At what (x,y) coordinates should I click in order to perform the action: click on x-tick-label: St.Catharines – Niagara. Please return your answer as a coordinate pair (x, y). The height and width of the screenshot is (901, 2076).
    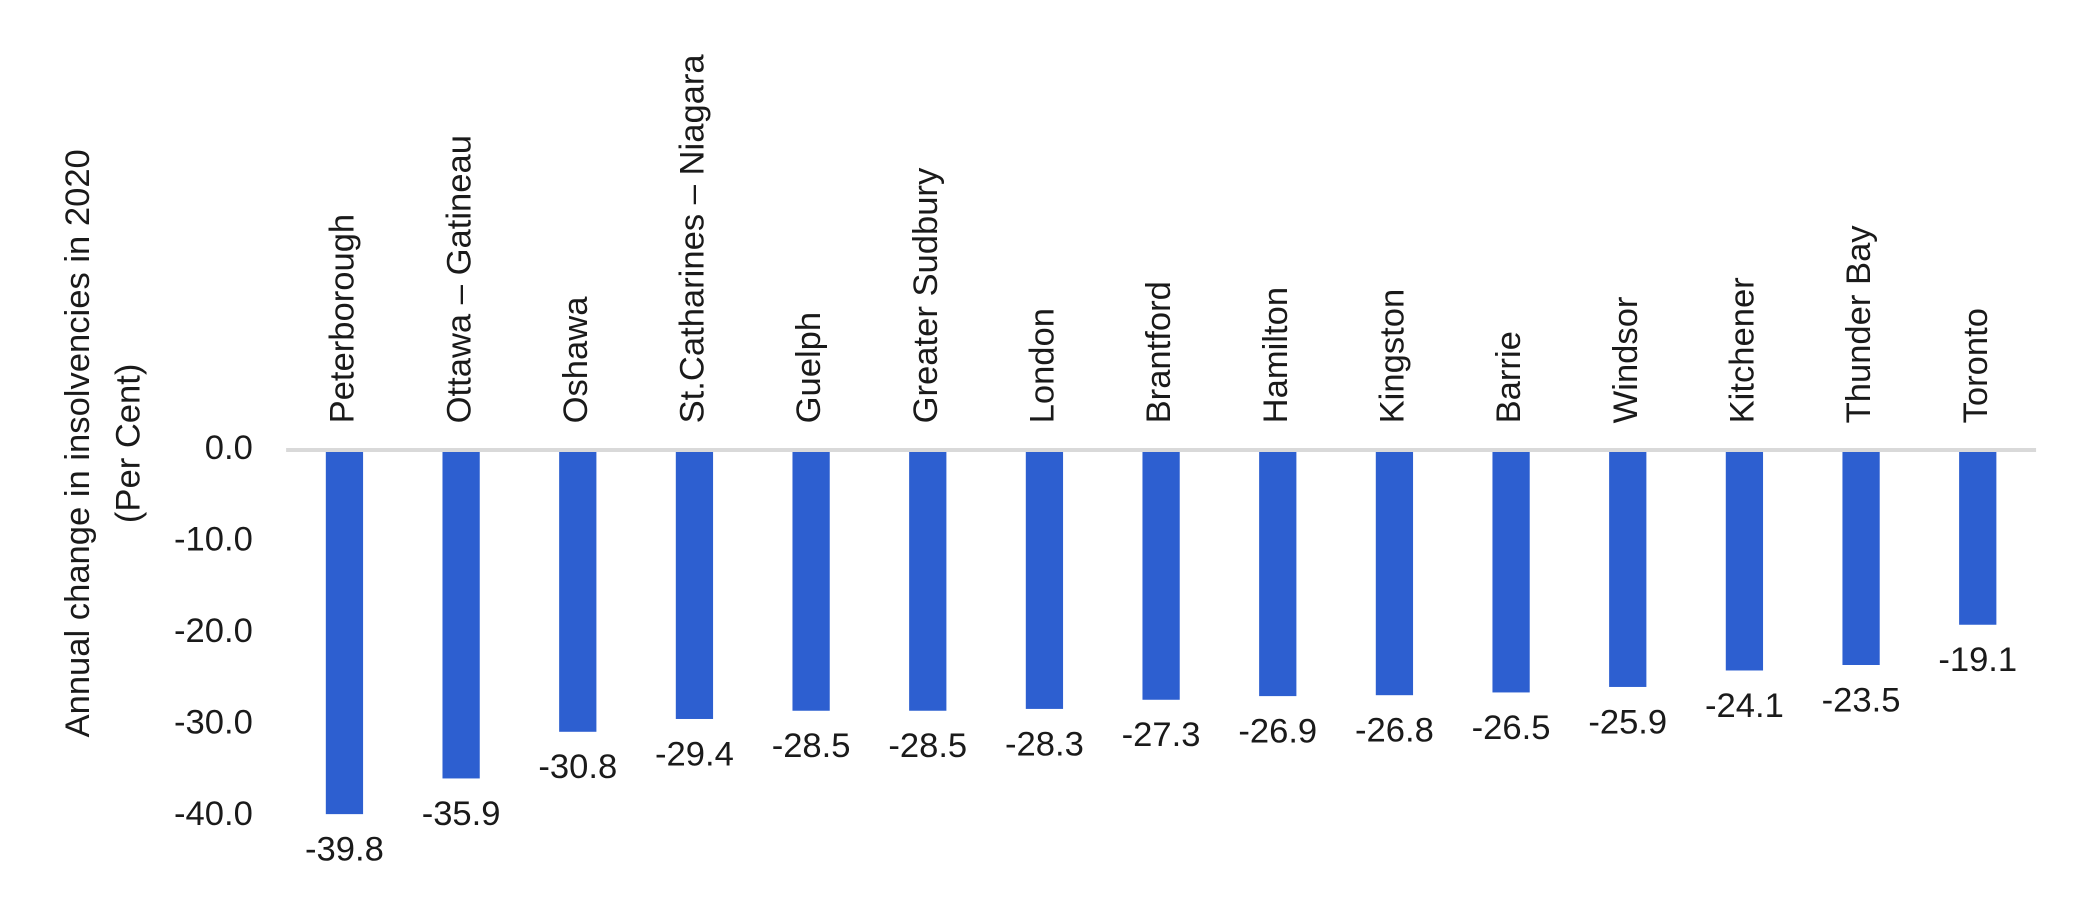
    Looking at the image, I should click on (693, 239).